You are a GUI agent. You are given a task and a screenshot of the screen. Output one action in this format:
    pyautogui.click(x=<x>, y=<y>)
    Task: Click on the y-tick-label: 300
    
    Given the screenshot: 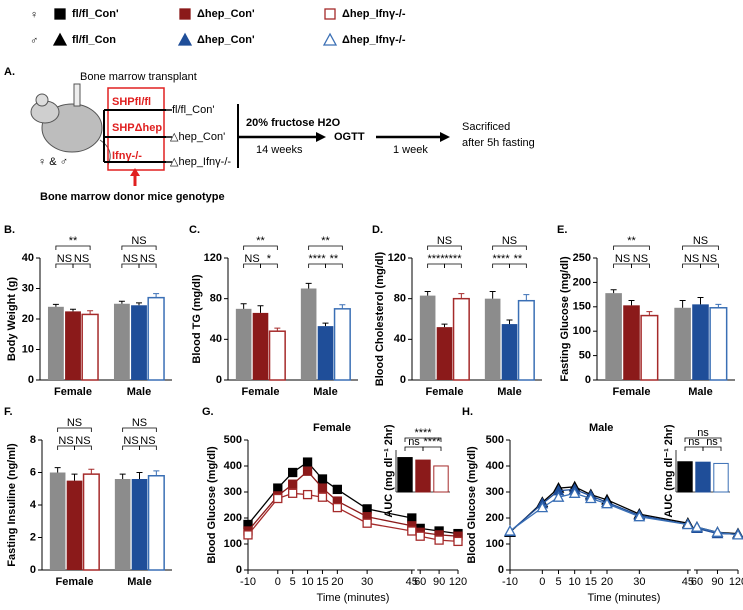 What is the action you would take?
    pyautogui.click(x=233, y=492)
    